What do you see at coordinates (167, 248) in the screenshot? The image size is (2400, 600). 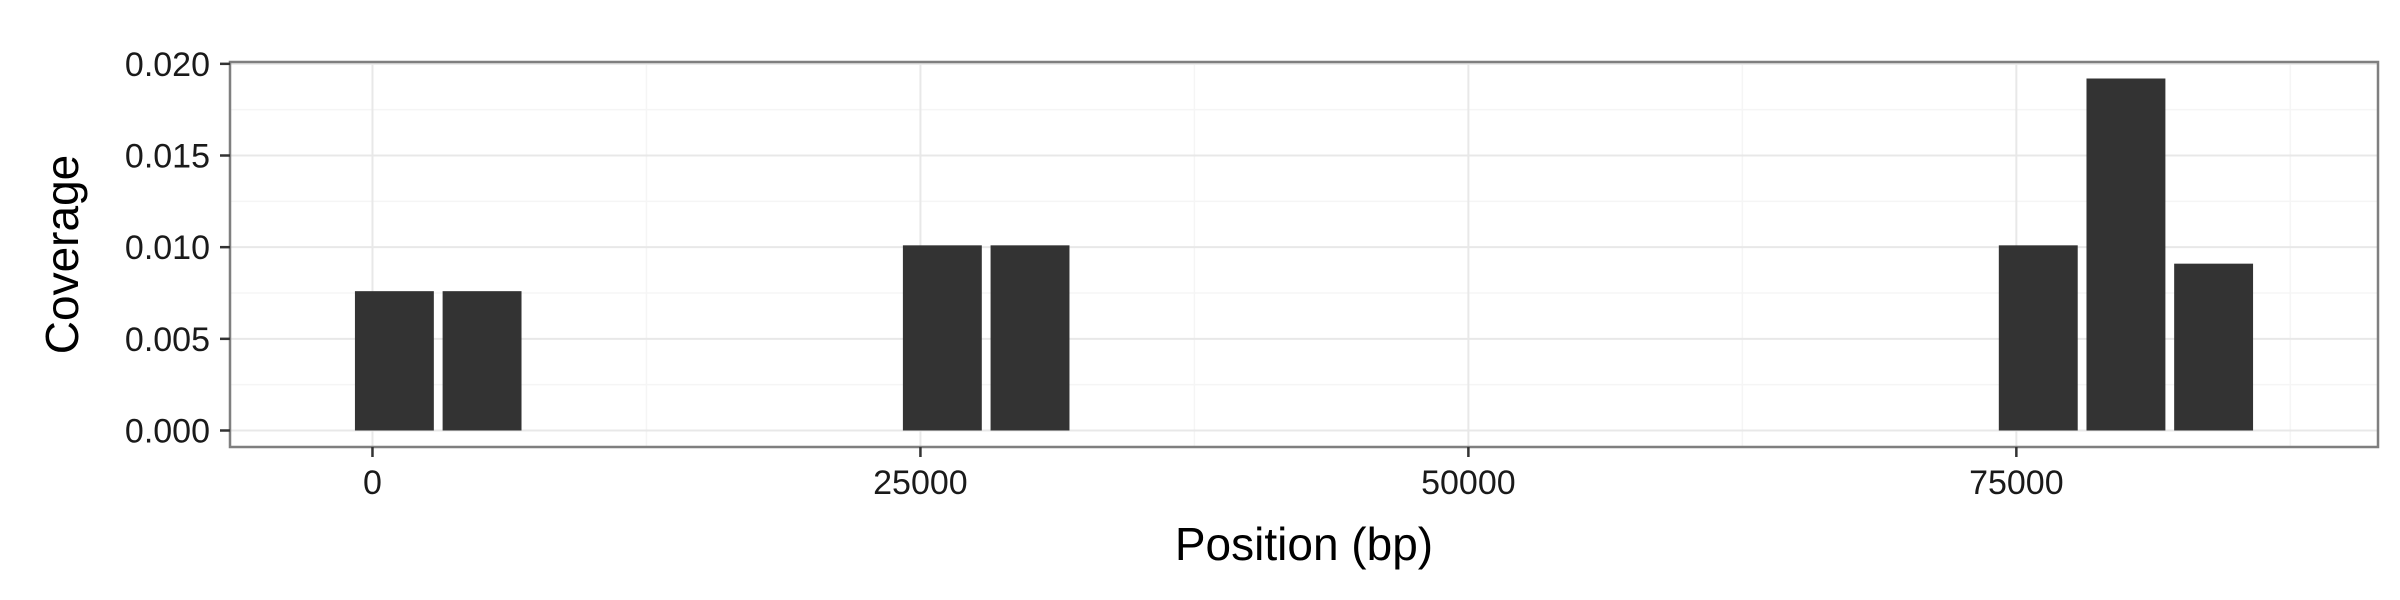 I see `y-tick-label: 0.010` at bounding box center [167, 248].